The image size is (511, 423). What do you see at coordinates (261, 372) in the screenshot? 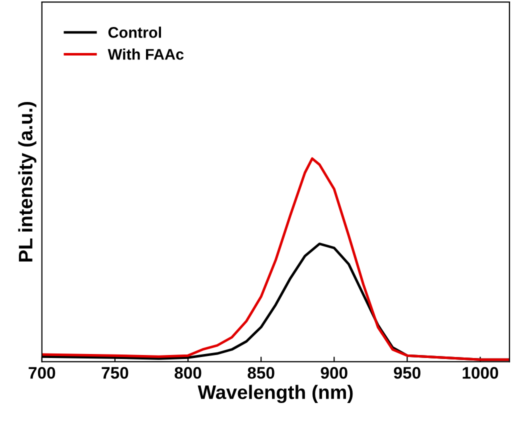
I see `x-tick-label: 850` at bounding box center [261, 372].